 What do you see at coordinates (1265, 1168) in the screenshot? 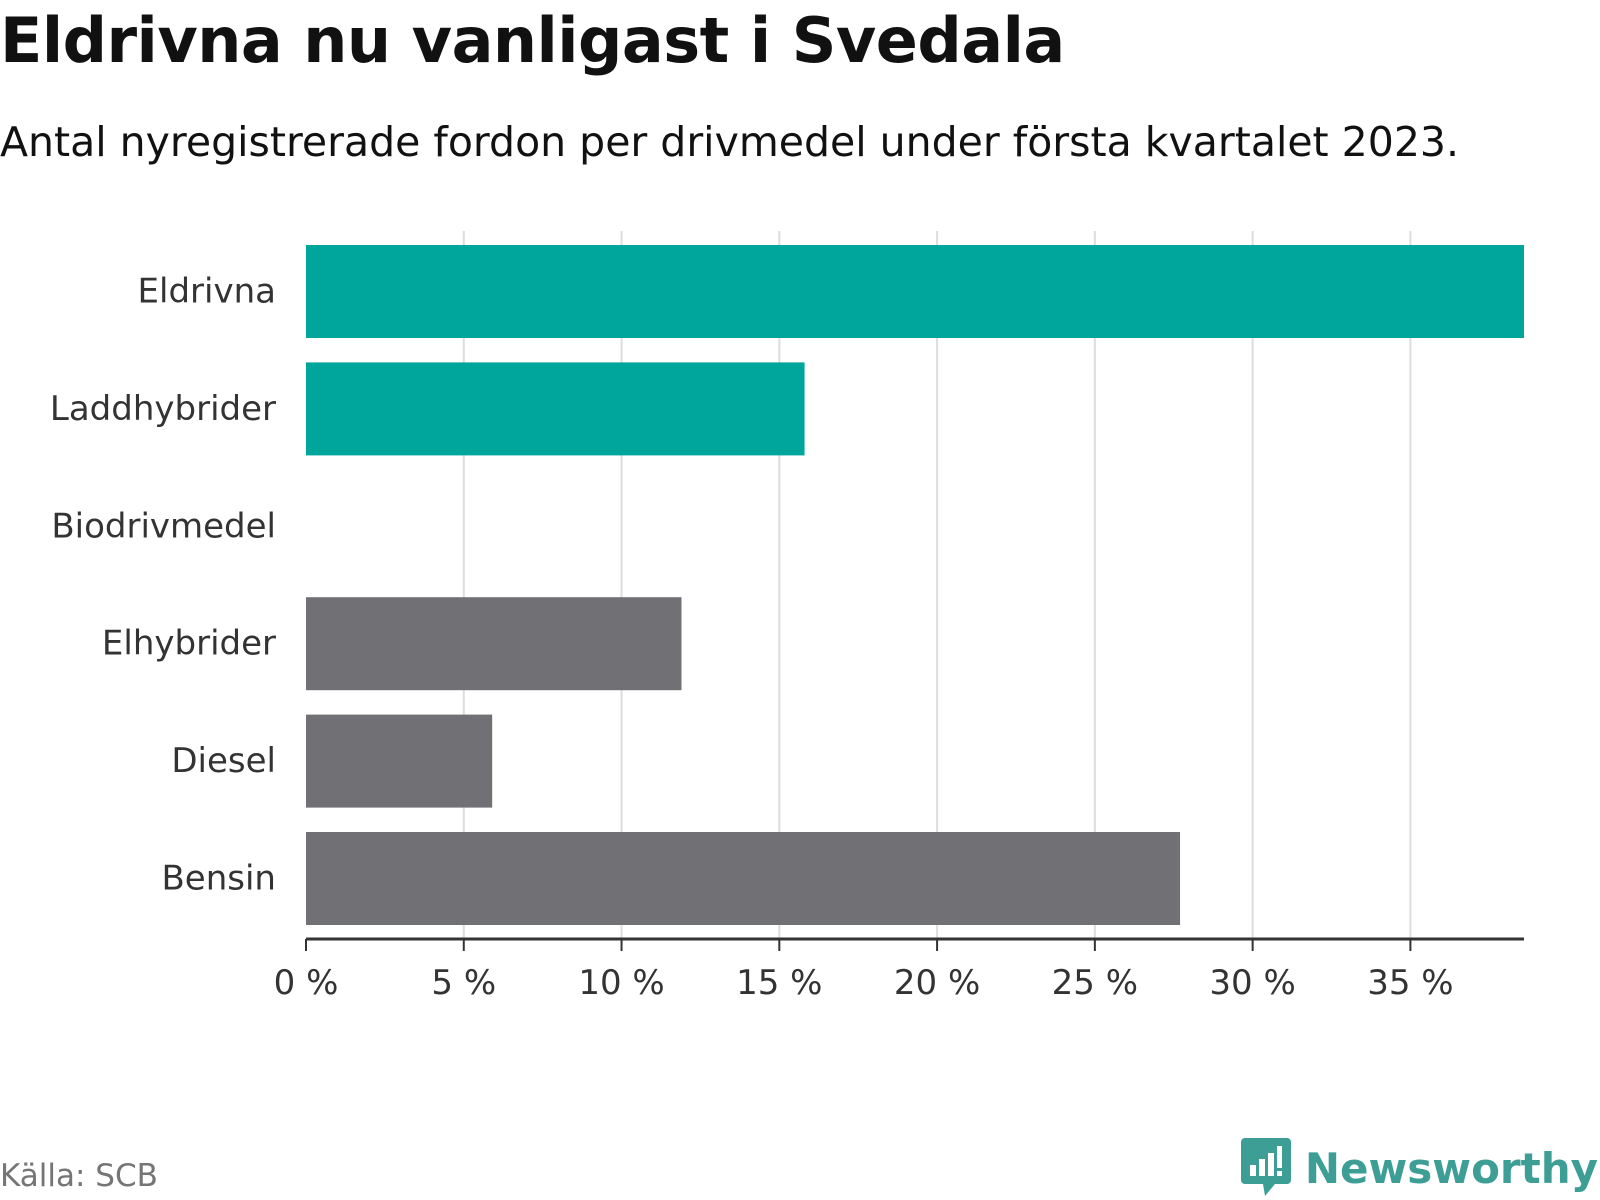
I see `newsworthy-logo-icon` at bounding box center [1265, 1168].